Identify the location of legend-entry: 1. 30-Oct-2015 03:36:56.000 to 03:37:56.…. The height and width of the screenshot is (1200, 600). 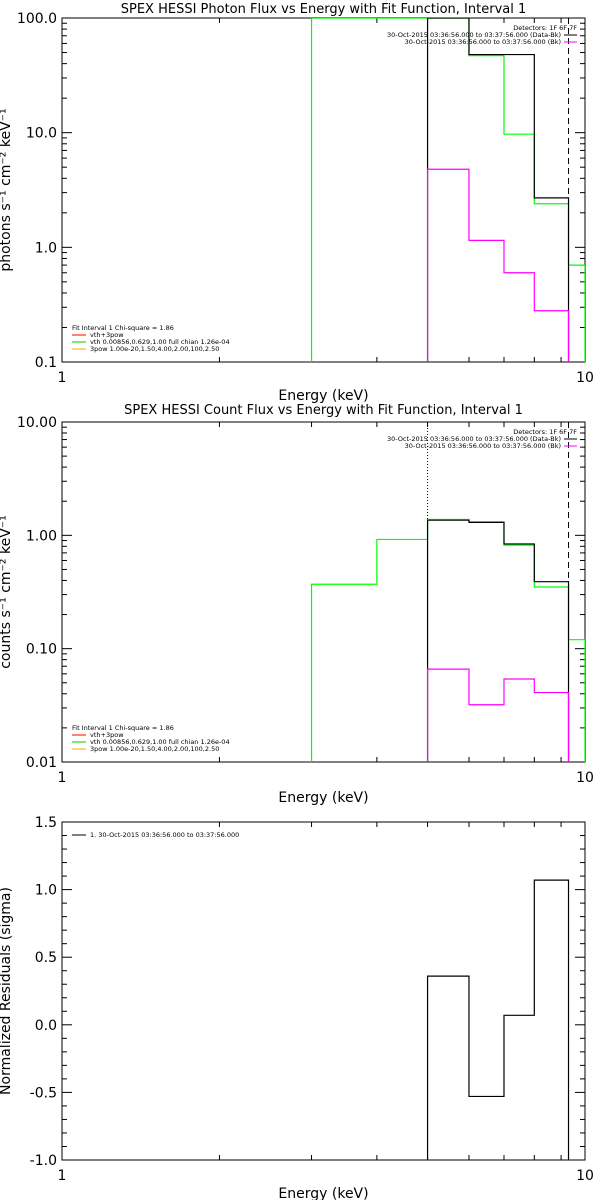
(164, 835).